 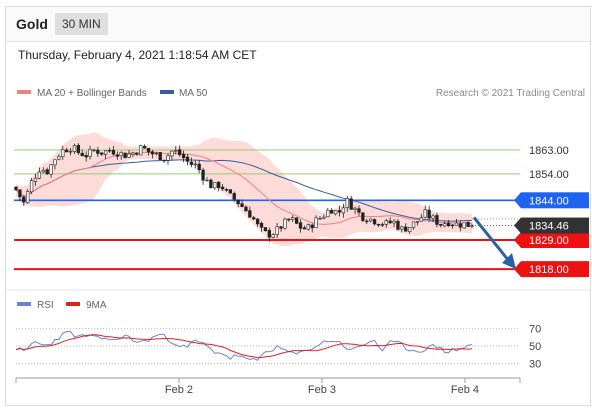 I want to click on widget-header: Gold 30 MIN, so click(x=298, y=24).